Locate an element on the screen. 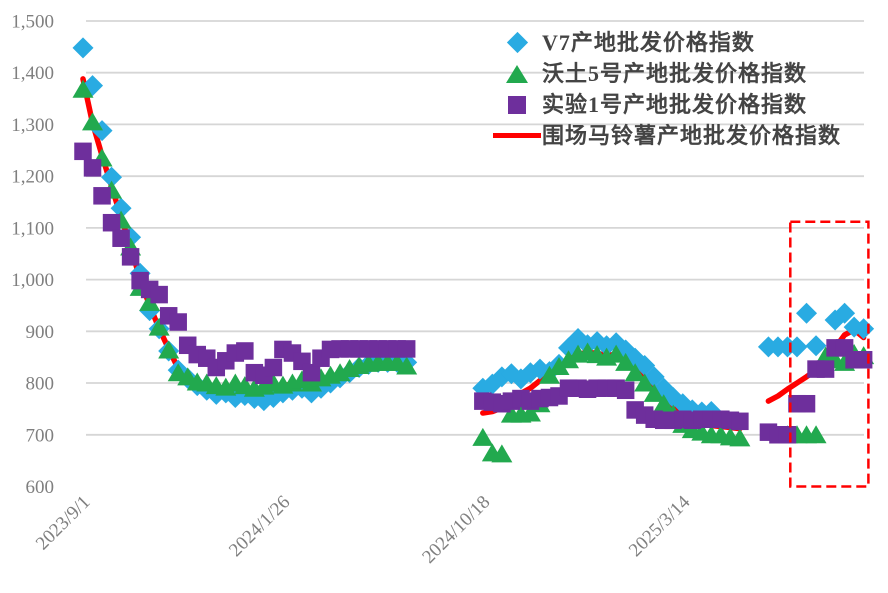 The height and width of the screenshot is (593, 888). svg-text: 700 is located at coordinates (40, 435).